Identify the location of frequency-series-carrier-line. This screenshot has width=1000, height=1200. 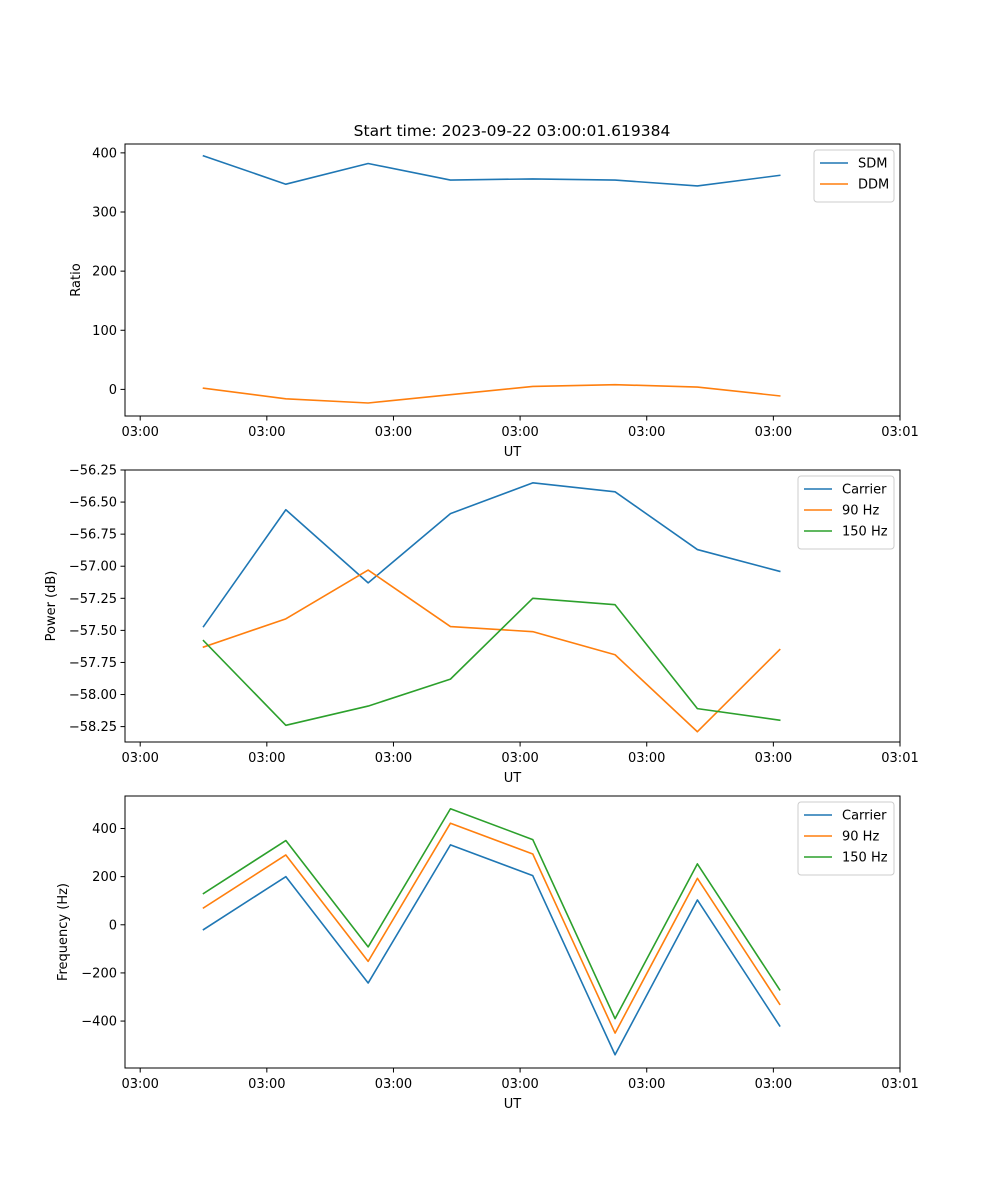
(491, 950).